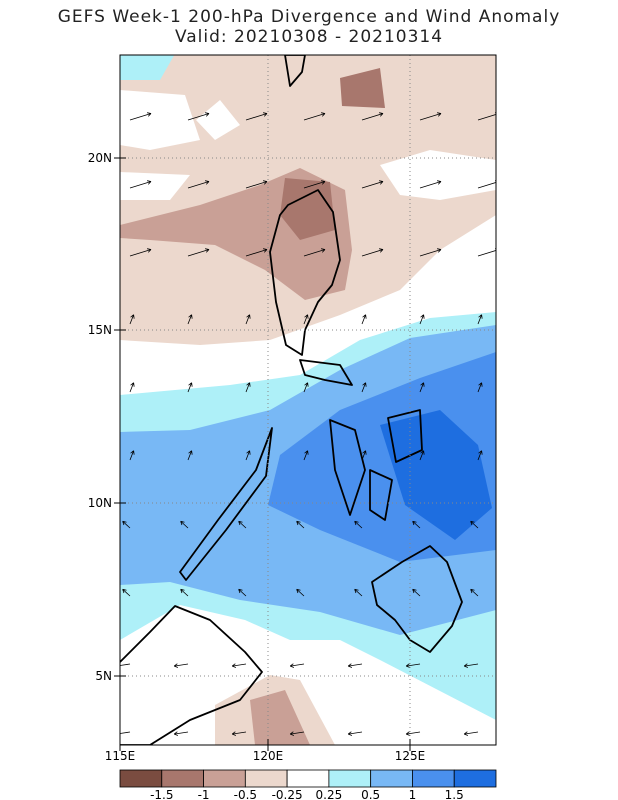 The image size is (618, 800). I want to click on lat-label: 15N, so click(100, 330).